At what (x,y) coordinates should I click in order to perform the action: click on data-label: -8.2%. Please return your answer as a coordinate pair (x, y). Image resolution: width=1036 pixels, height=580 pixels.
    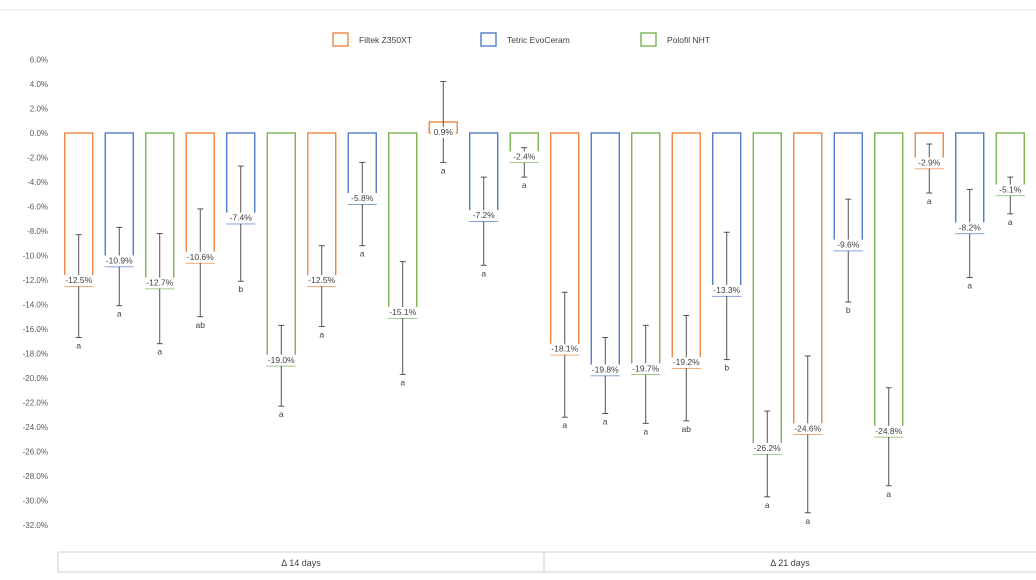
    Looking at the image, I should click on (970, 227).